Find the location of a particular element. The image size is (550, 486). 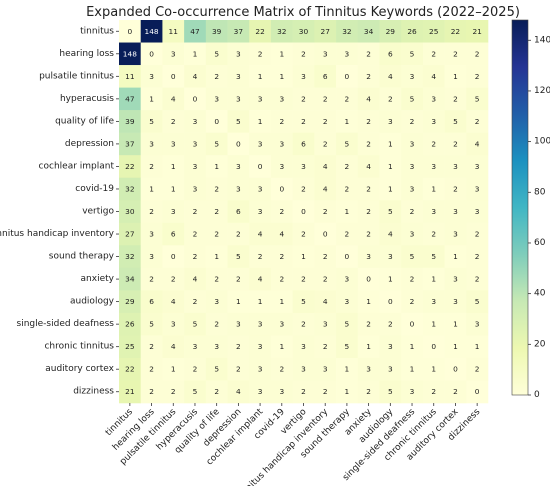

cell-value-label: 47 is located at coordinates (195, 31).